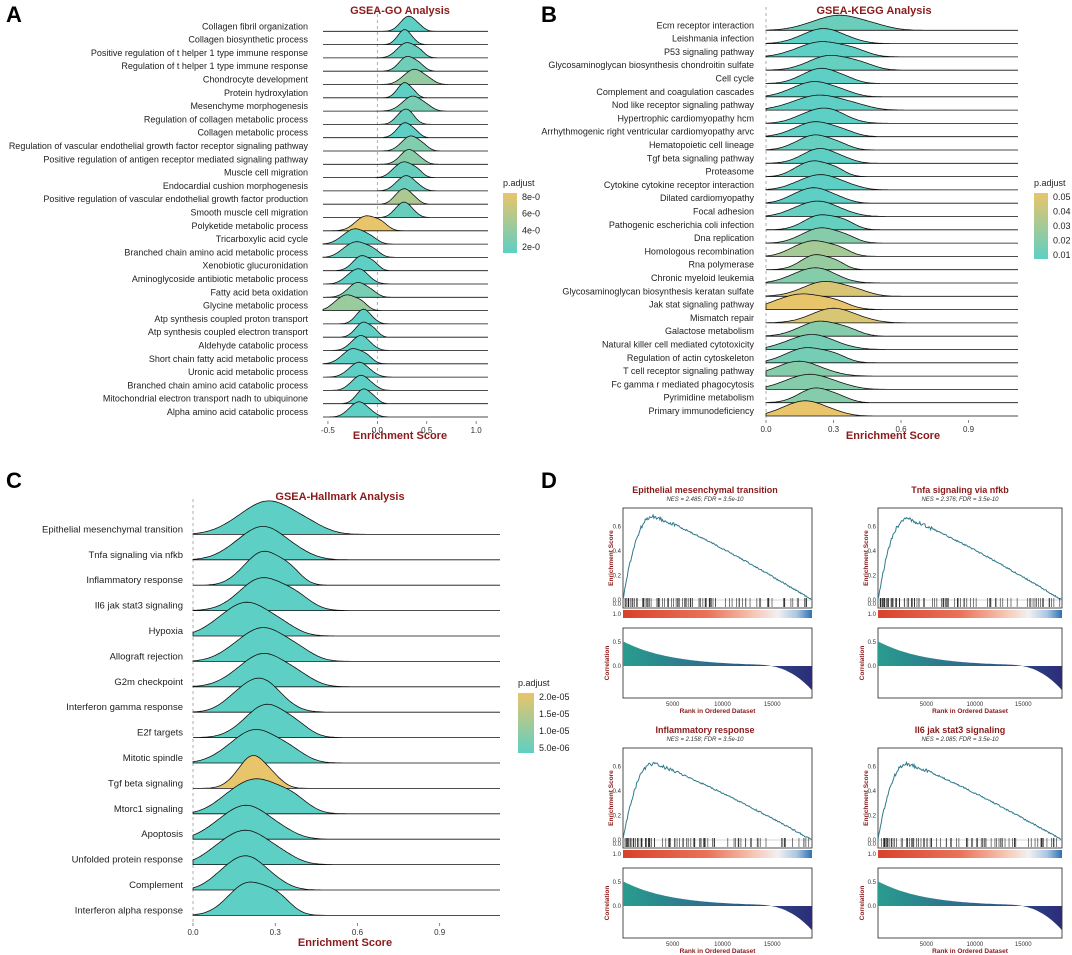 The height and width of the screenshot is (955, 1072). Describe the element at coordinates (248, 372) in the screenshot. I see `row-label: Uronic acid metabolic process` at that location.